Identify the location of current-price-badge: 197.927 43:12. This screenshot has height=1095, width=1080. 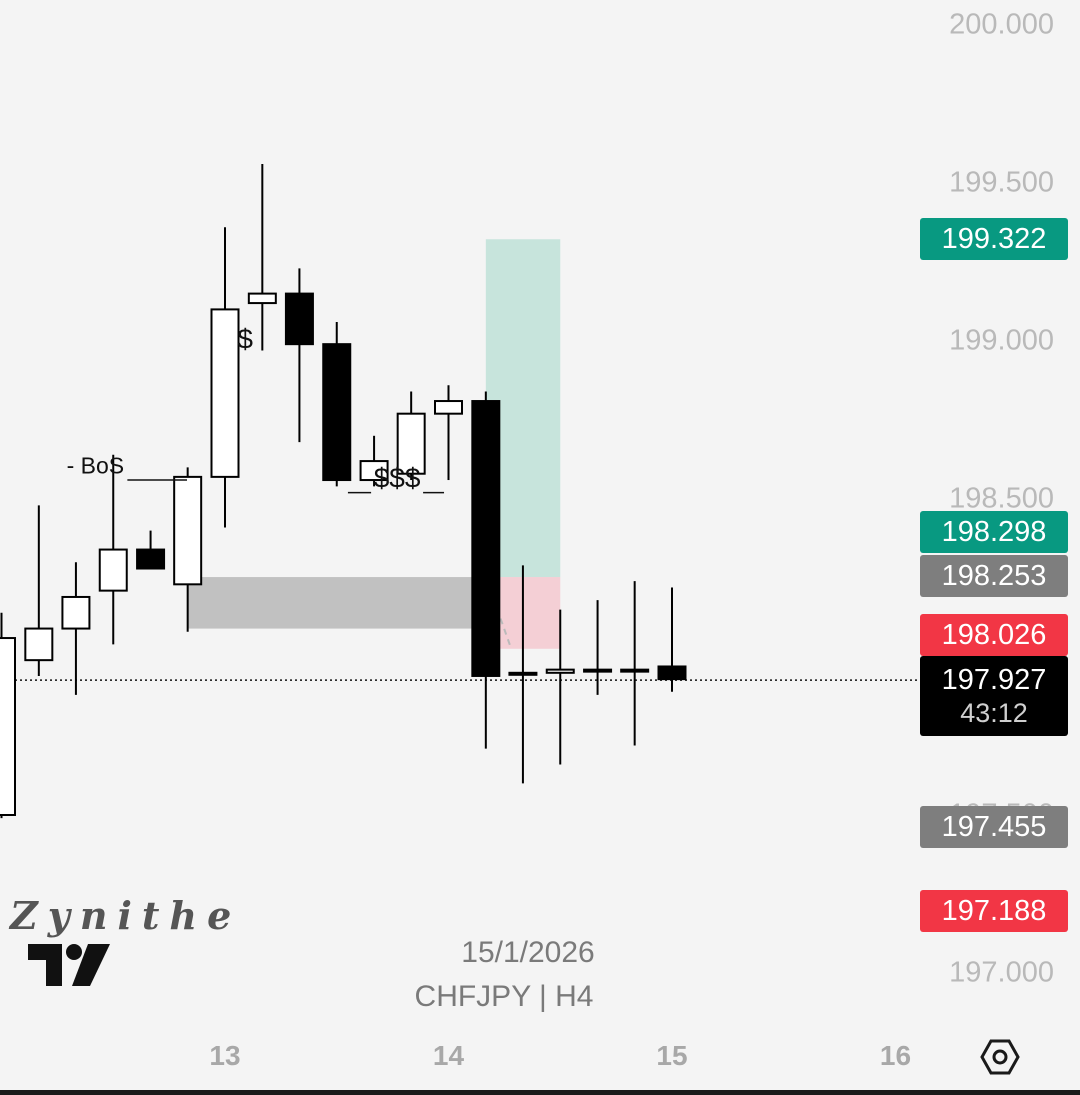
(994, 696).